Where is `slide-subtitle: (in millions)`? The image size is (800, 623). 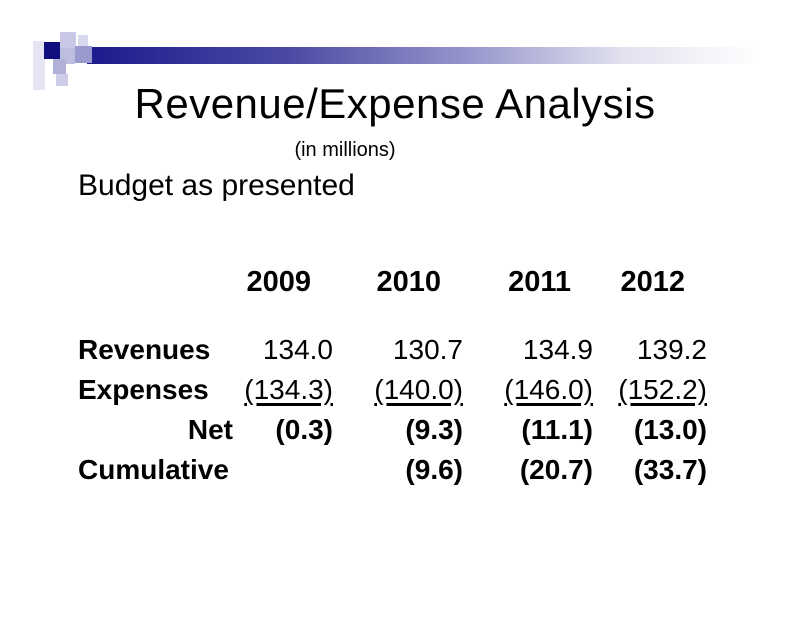 slide-subtitle: (in millions) is located at coordinates (345, 150).